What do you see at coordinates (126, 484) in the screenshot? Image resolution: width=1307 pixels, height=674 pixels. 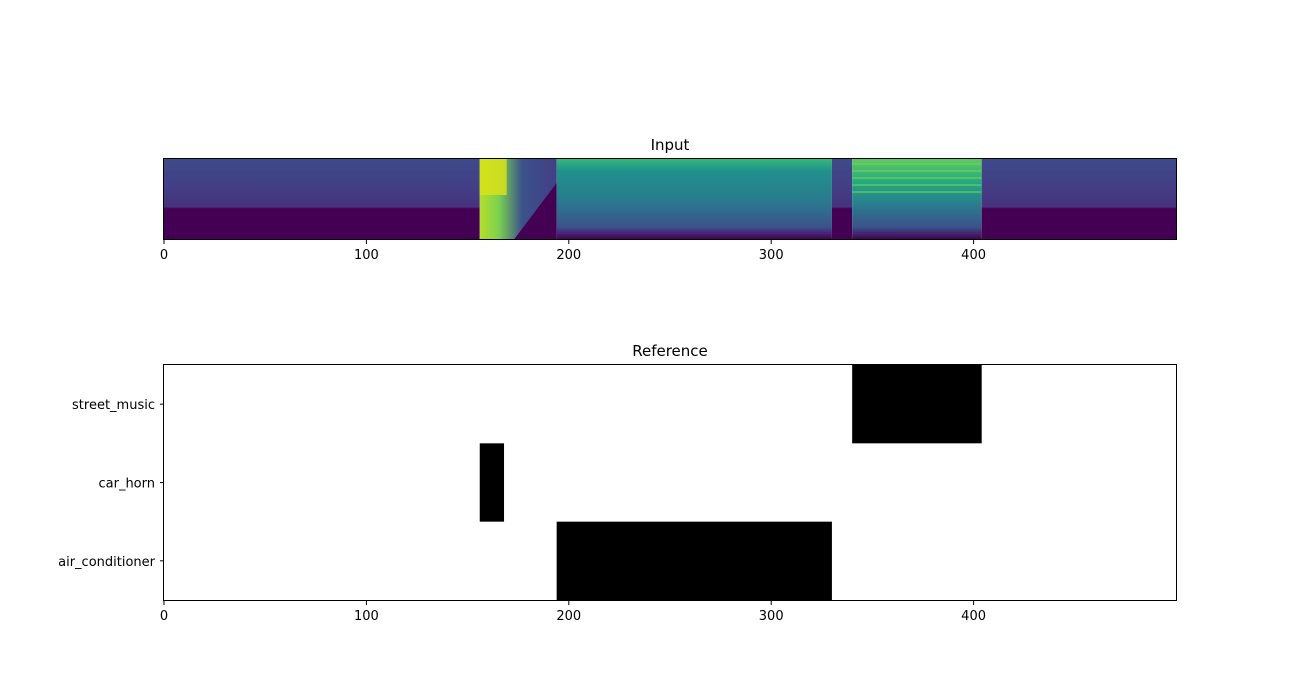 I see `y-tick-label-car-horn: car_horn` at bounding box center [126, 484].